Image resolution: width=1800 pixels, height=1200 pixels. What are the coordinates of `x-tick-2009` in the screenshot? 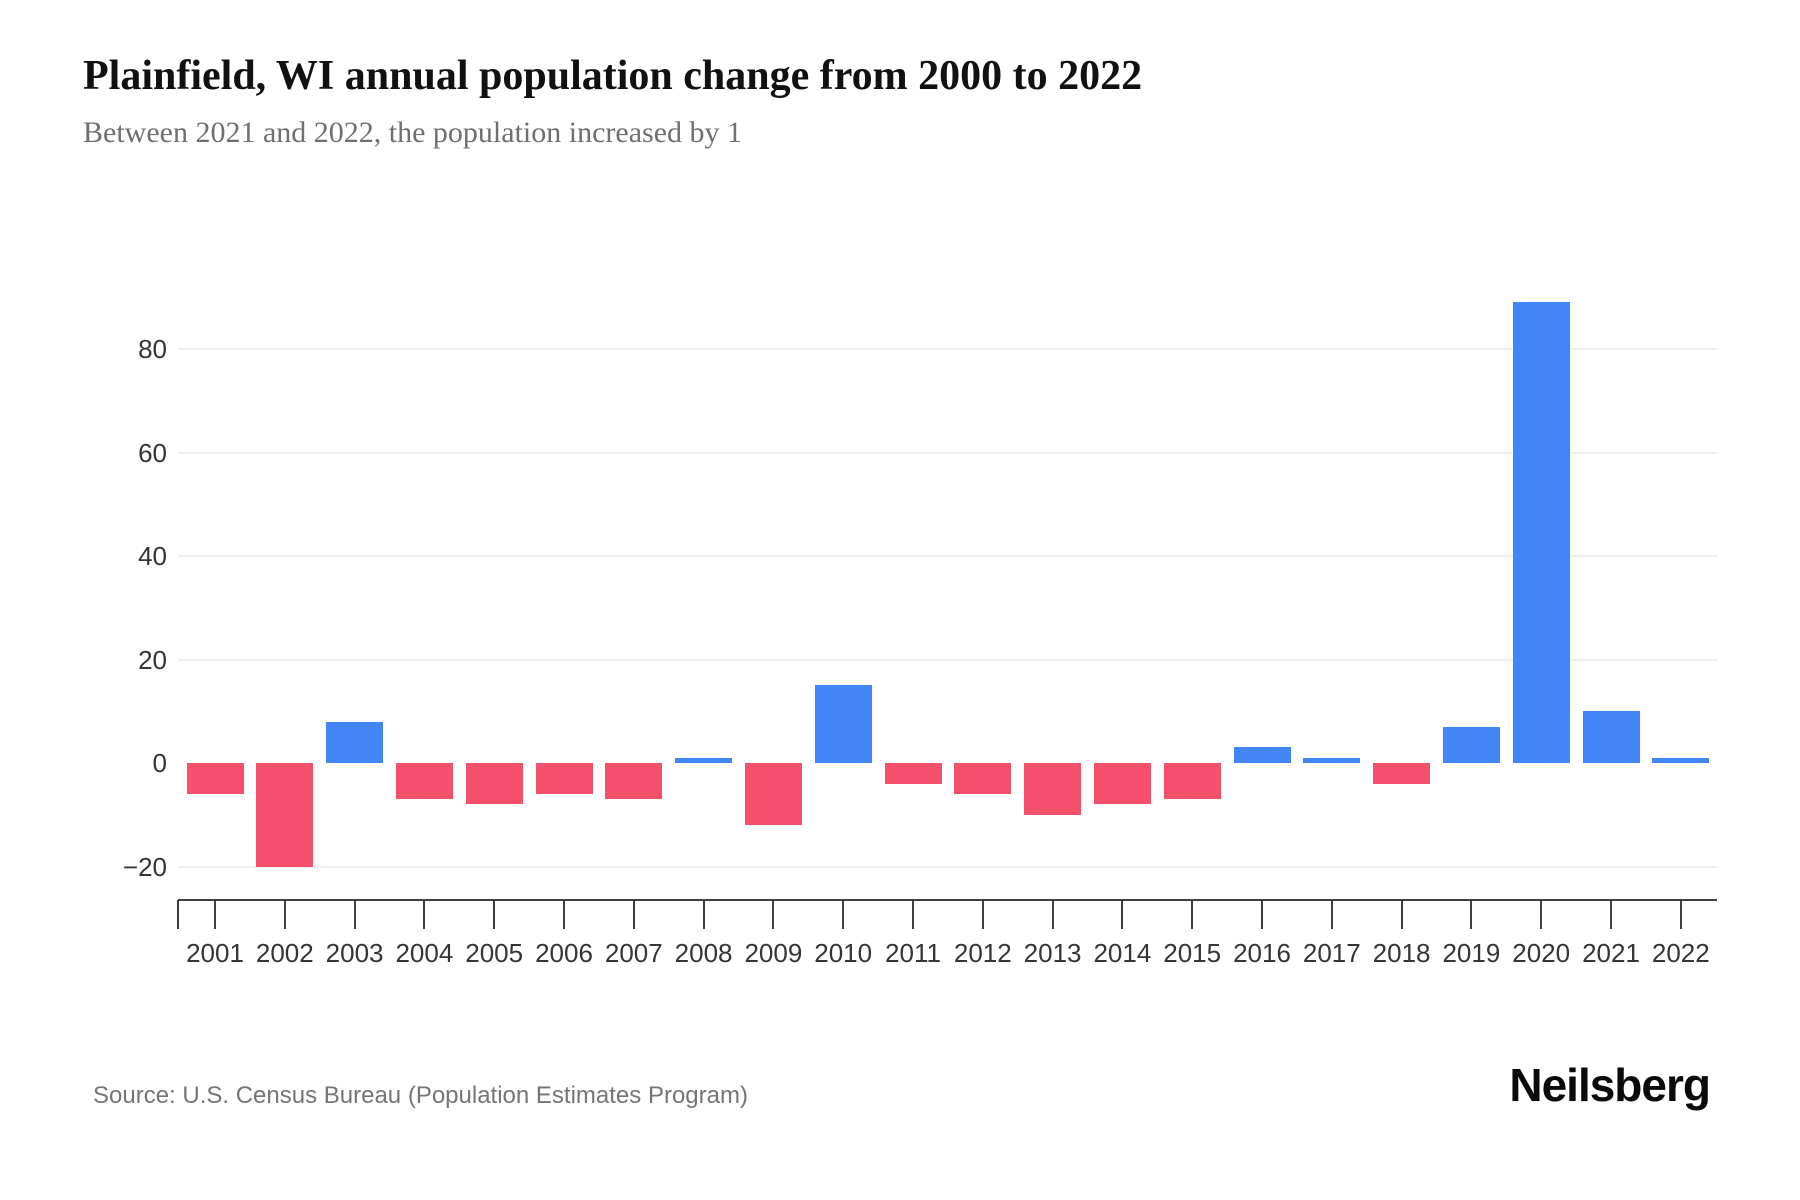 It's located at (773, 914).